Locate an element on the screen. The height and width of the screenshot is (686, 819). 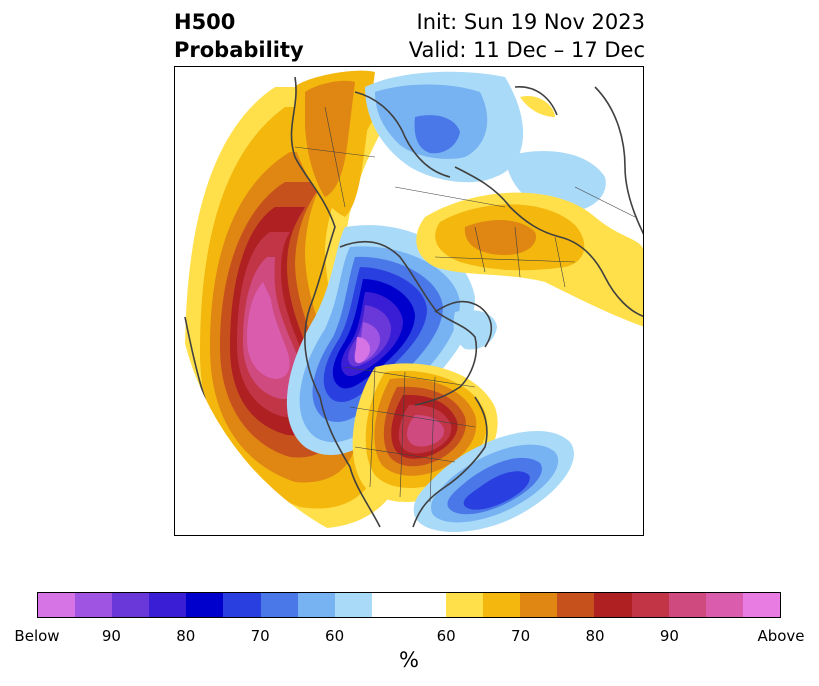
western-trough is located at coordinates (380, 340).